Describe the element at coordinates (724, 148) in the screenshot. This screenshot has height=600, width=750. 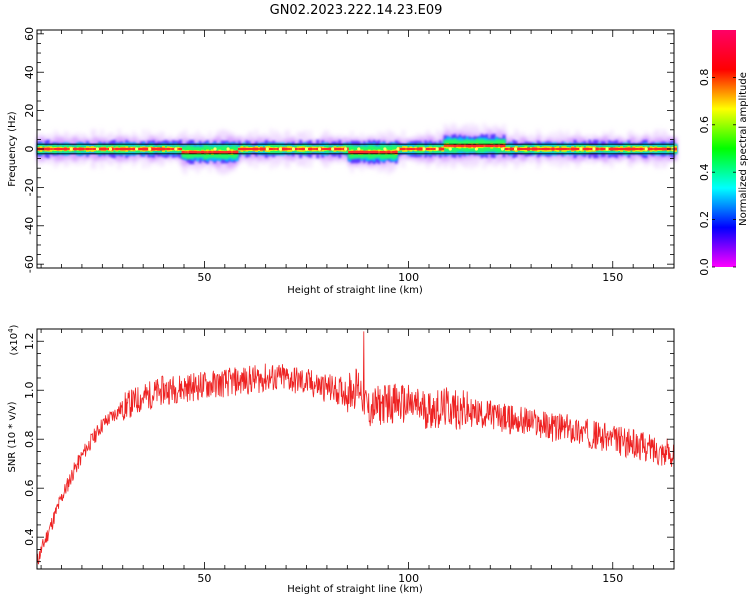
I see `colorbar-gradient` at that location.